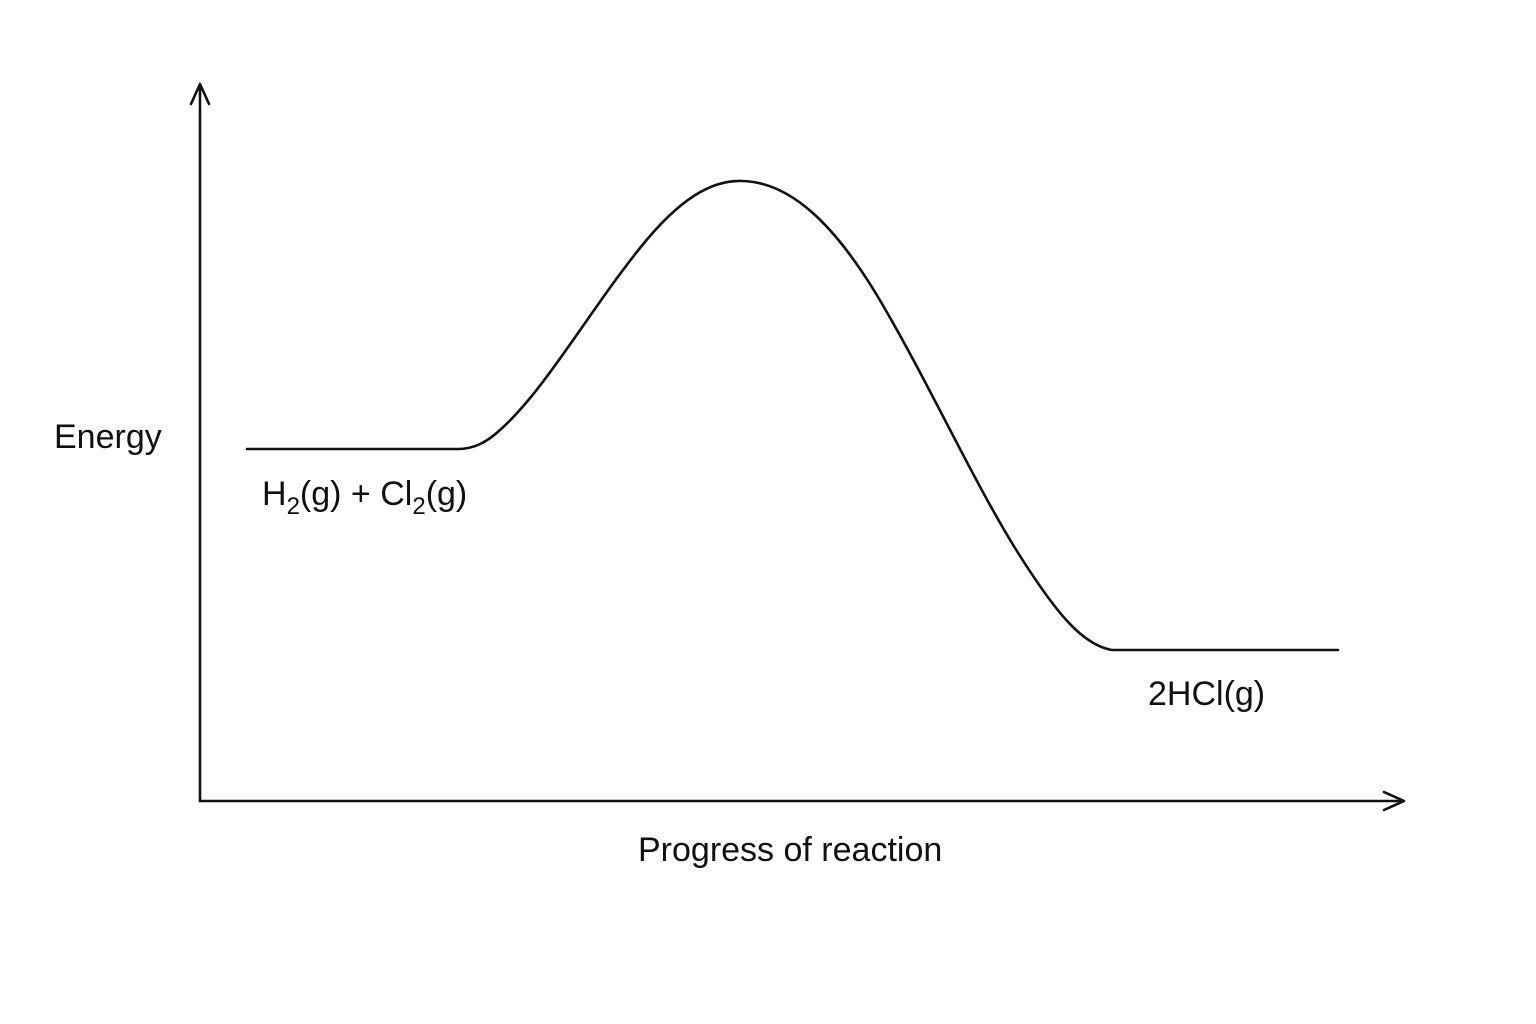 Image resolution: width=1536 pixels, height=1024 pixels. I want to click on reactant-hydrogen-symbol: H, so click(274, 494).